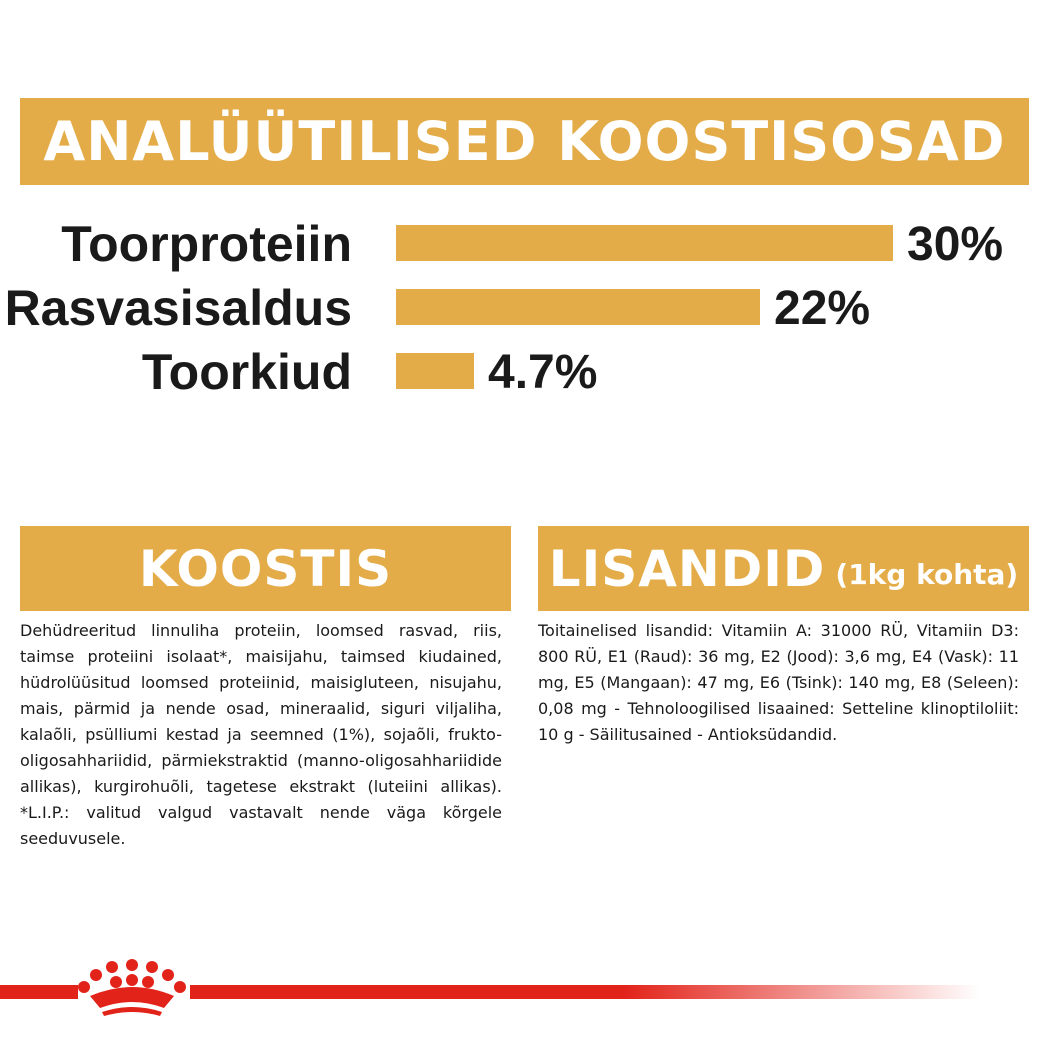 This screenshot has width=1049, height=1049. Describe the element at coordinates (178, 308) in the screenshot. I see `nutrient-label: Rasvasisaldus` at that location.